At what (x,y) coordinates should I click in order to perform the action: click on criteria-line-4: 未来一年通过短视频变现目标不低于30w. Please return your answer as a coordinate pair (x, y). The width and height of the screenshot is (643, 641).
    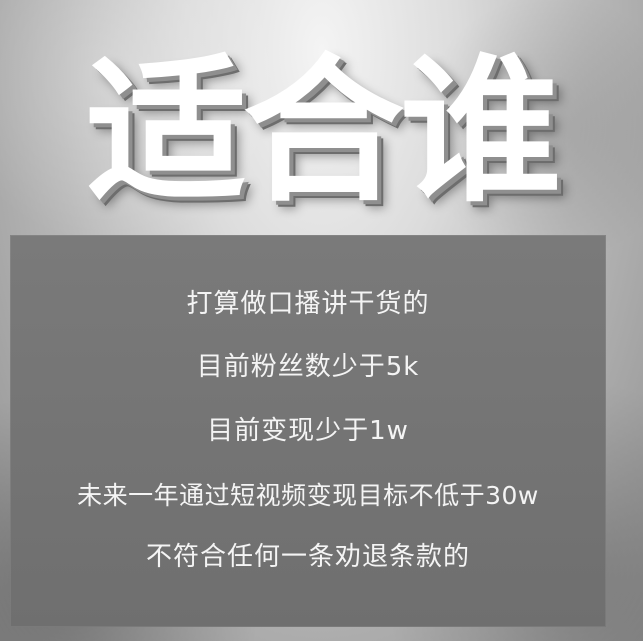
    Looking at the image, I should click on (308, 495).